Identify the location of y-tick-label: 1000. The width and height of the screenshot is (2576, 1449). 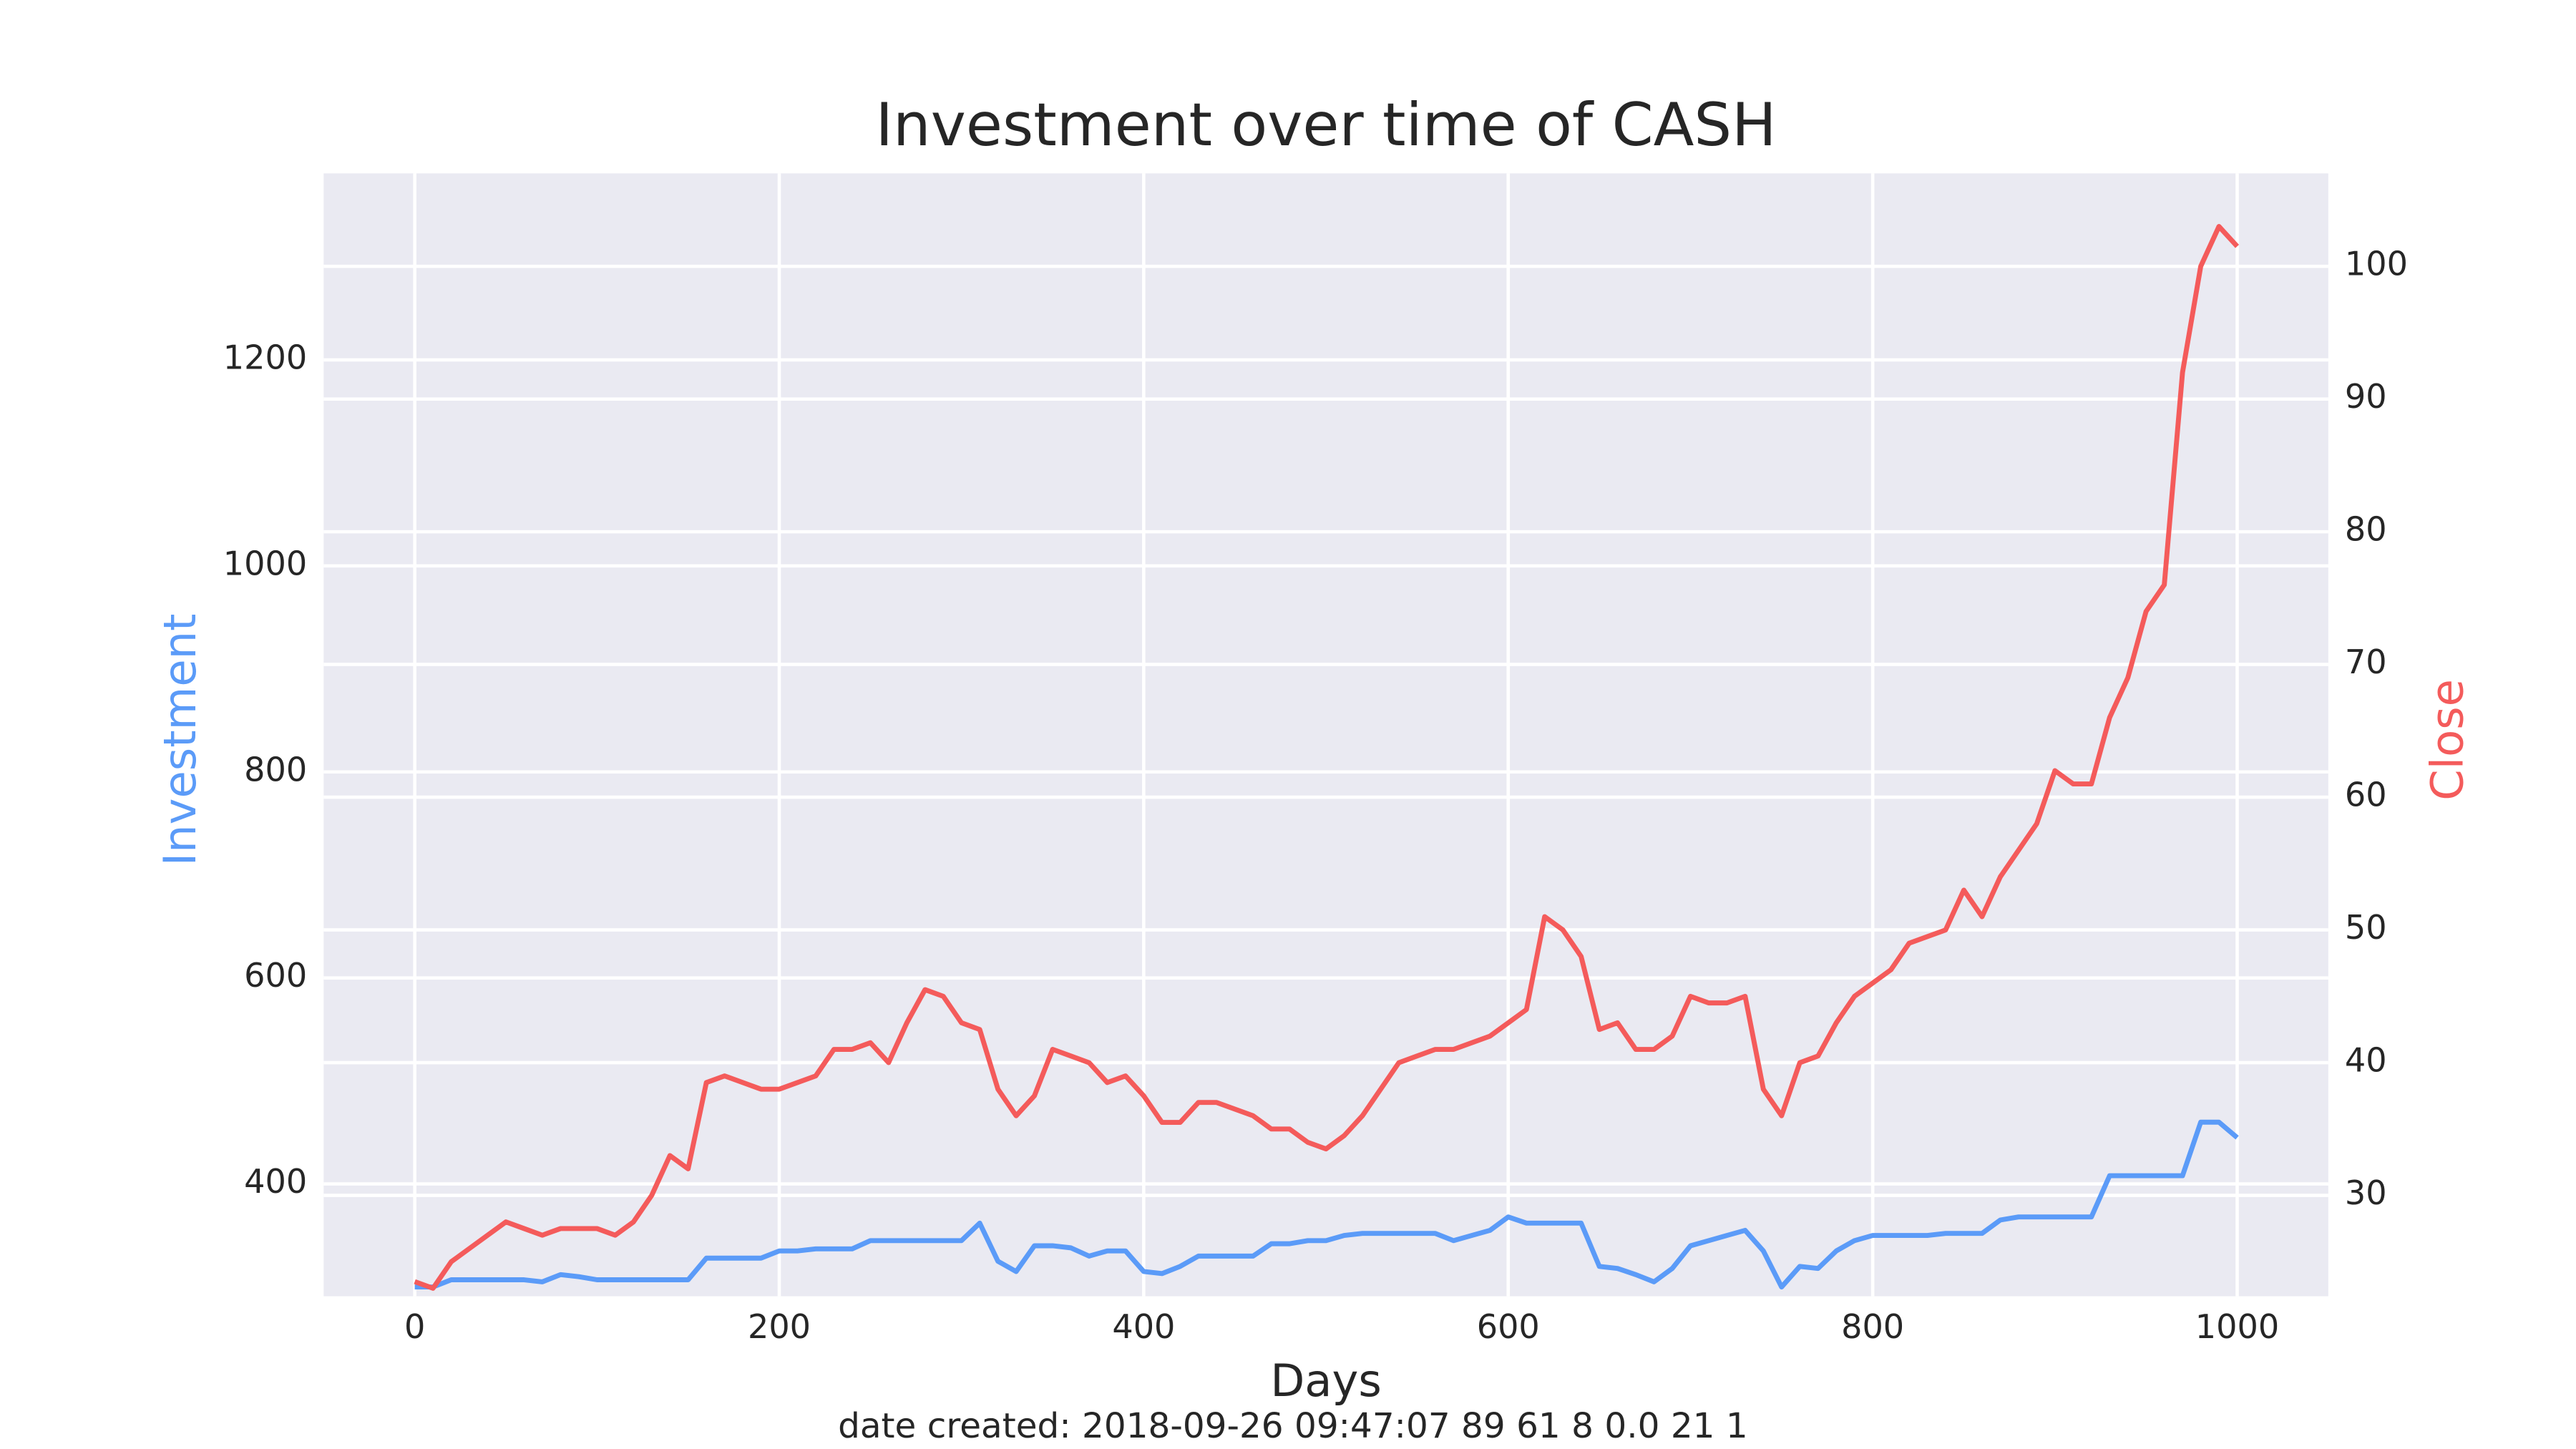
(265, 563).